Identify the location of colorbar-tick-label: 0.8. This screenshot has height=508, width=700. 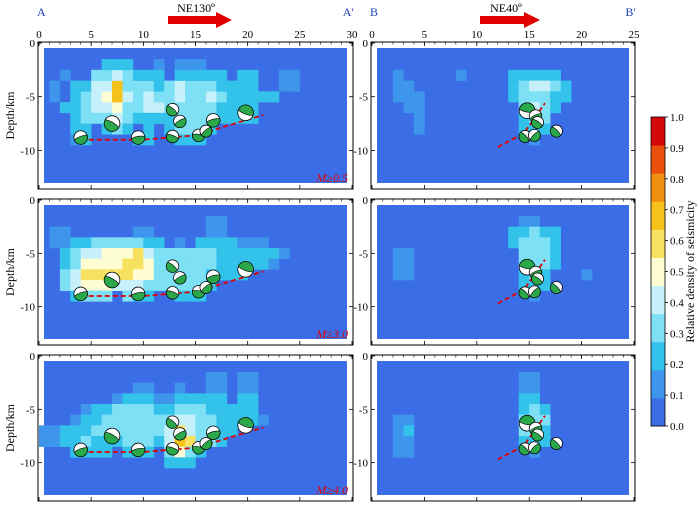
(677, 180).